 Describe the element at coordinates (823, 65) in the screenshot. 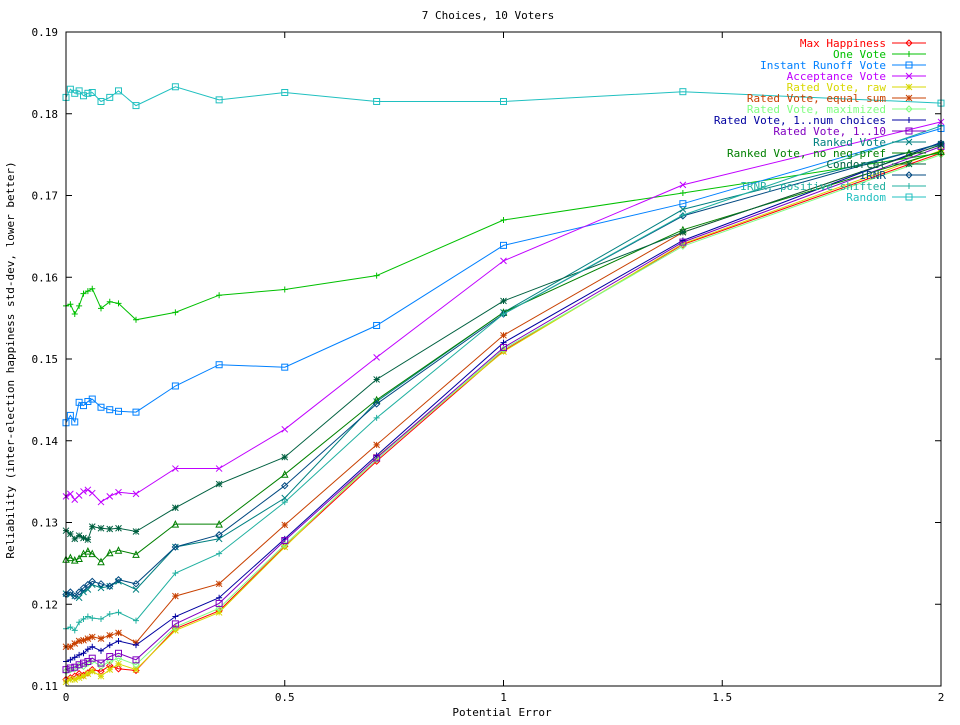

I see `legend-label: Instant Runoff Vote` at that location.